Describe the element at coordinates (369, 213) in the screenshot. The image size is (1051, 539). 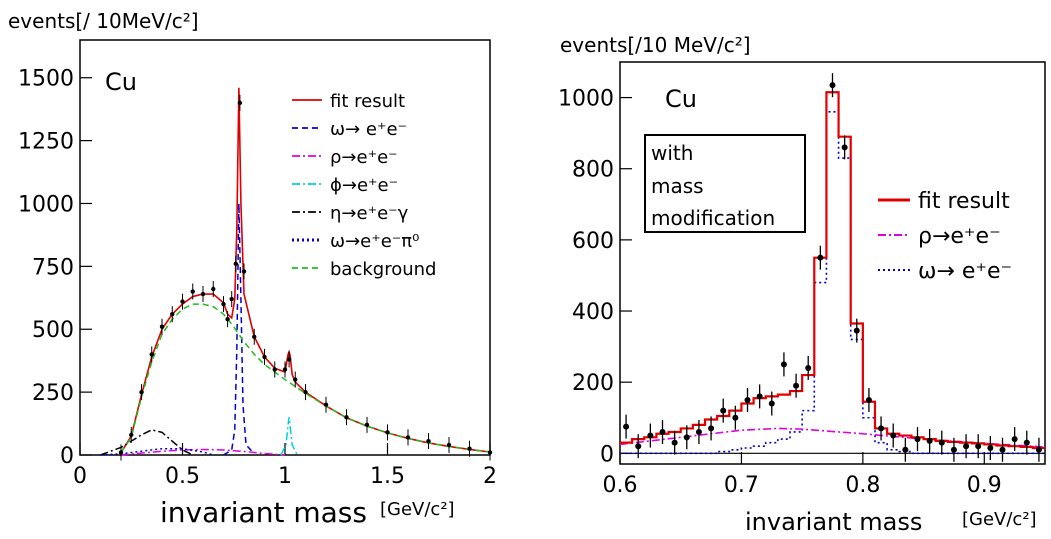
I see `left-legend-label: η→e⁺e⁻γ` at that location.